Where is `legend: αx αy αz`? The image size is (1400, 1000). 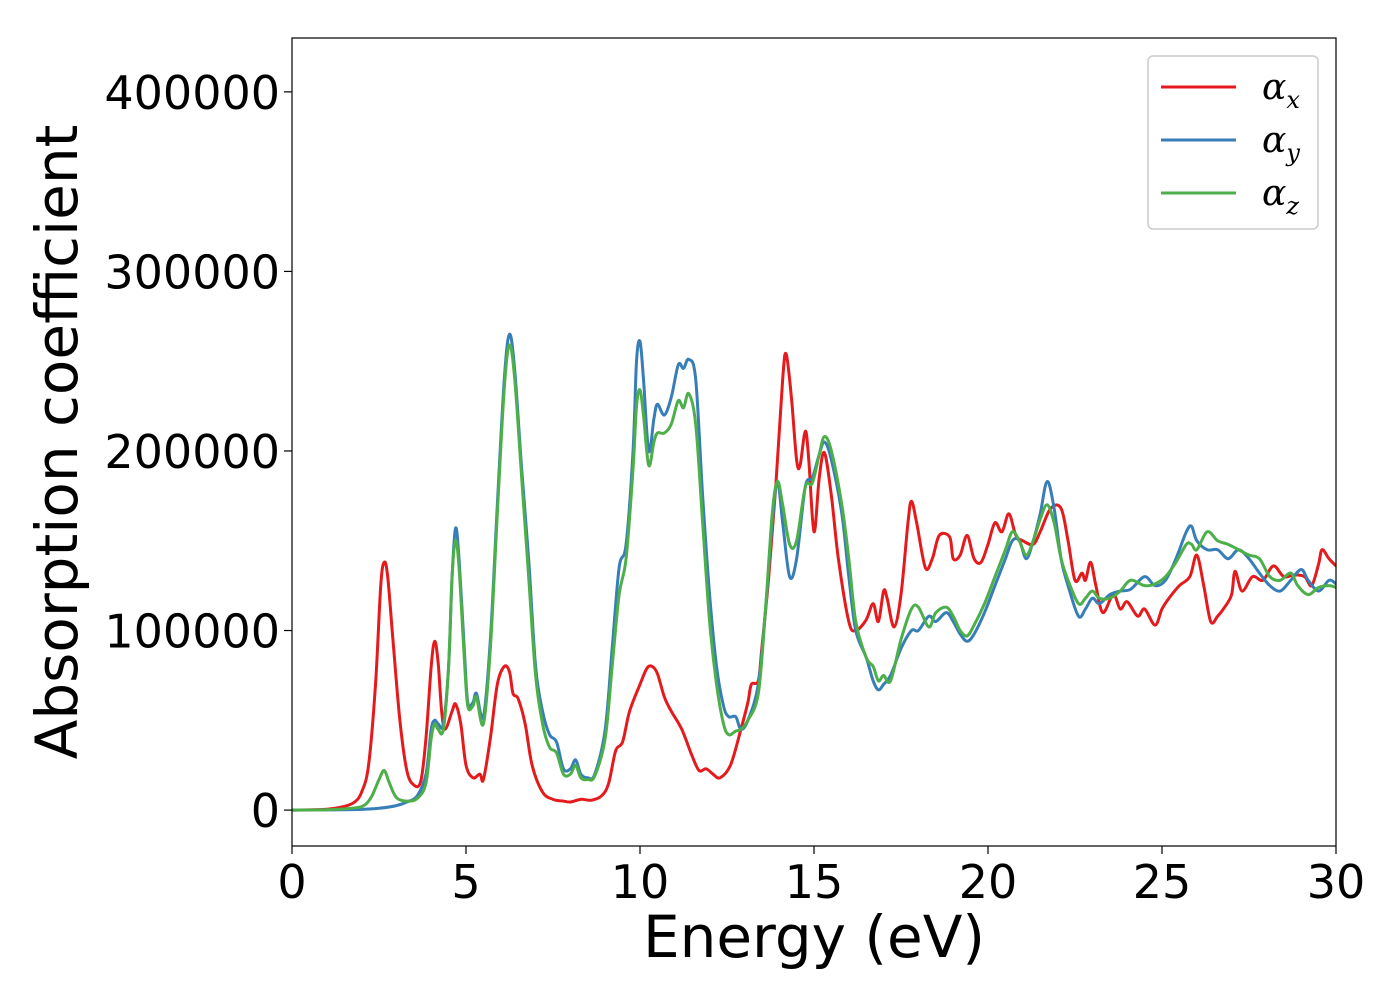 legend: αx αy αz is located at coordinates (1233, 142).